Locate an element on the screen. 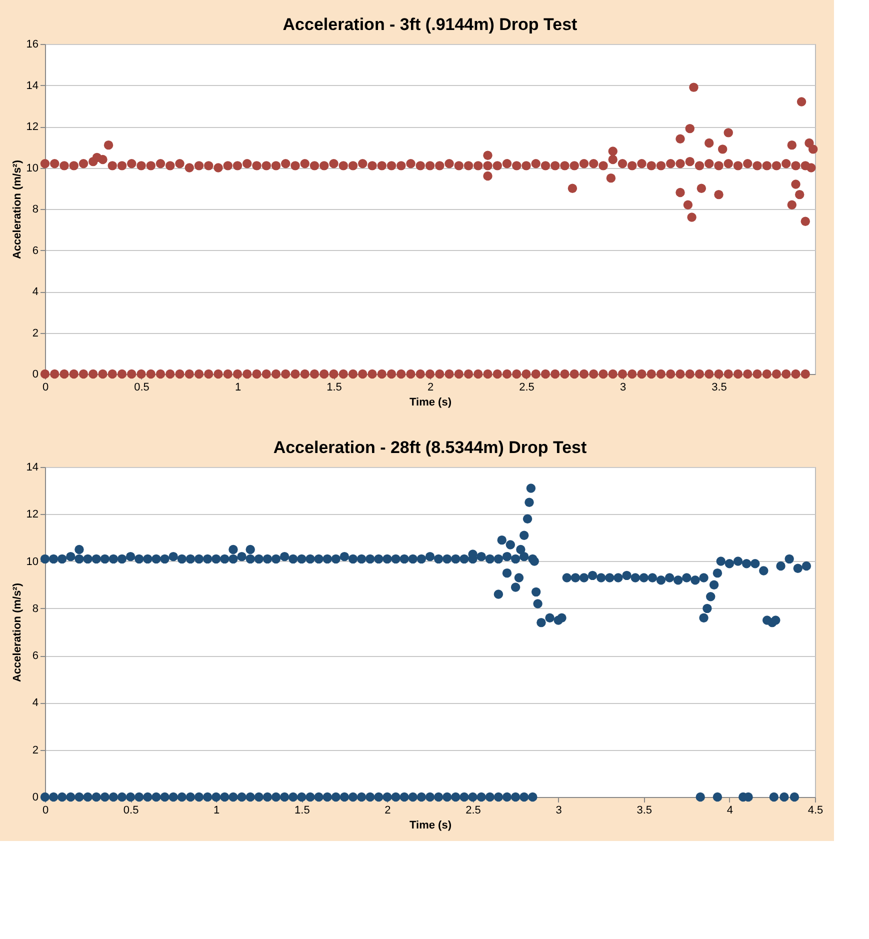  x-tick-label: 4 is located at coordinates (730, 810).